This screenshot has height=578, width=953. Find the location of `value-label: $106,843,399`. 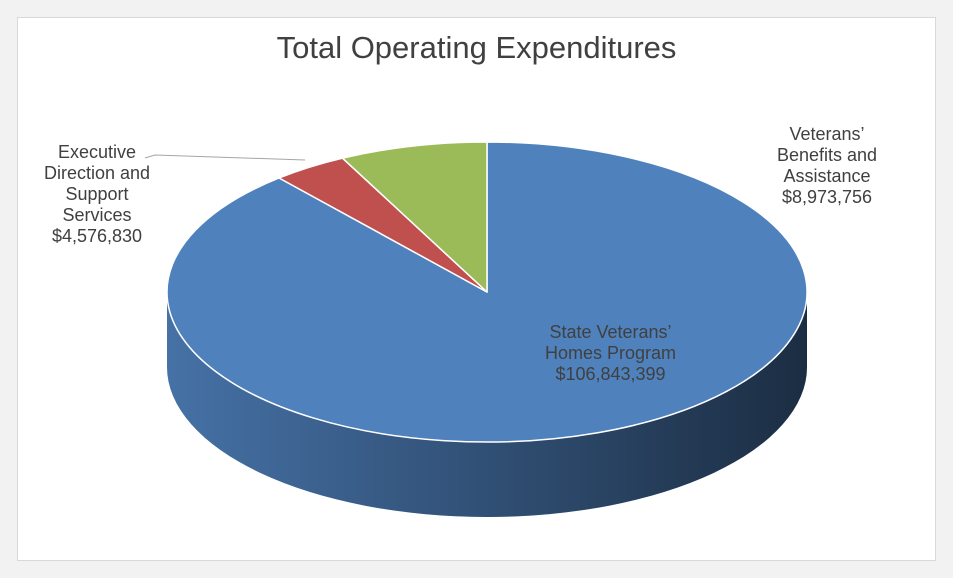

value-label: $106,843,399 is located at coordinates (610, 374).